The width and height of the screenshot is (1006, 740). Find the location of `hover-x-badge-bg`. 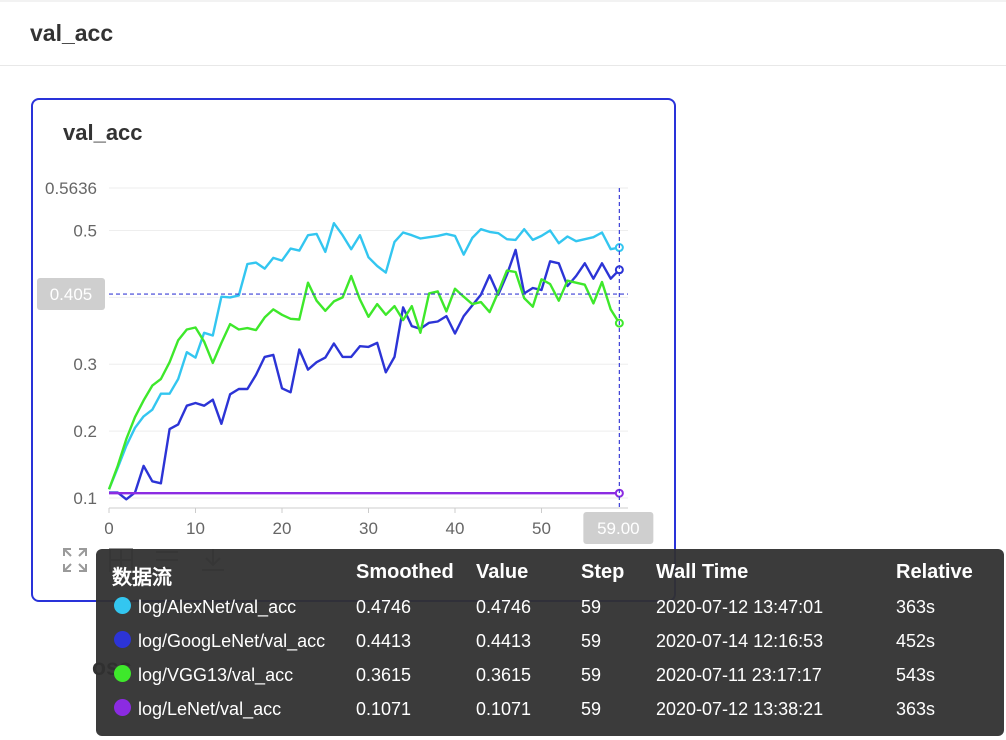

hover-x-badge-bg is located at coordinates (618, 528).